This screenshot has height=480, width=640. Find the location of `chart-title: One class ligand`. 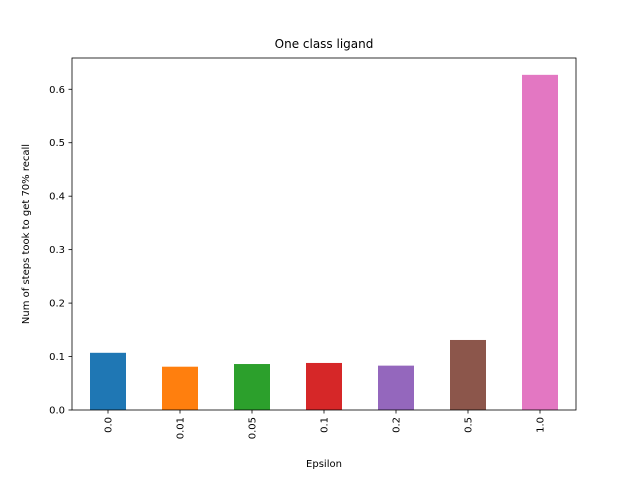

chart-title: One class ligand is located at coordinates (324, 44).